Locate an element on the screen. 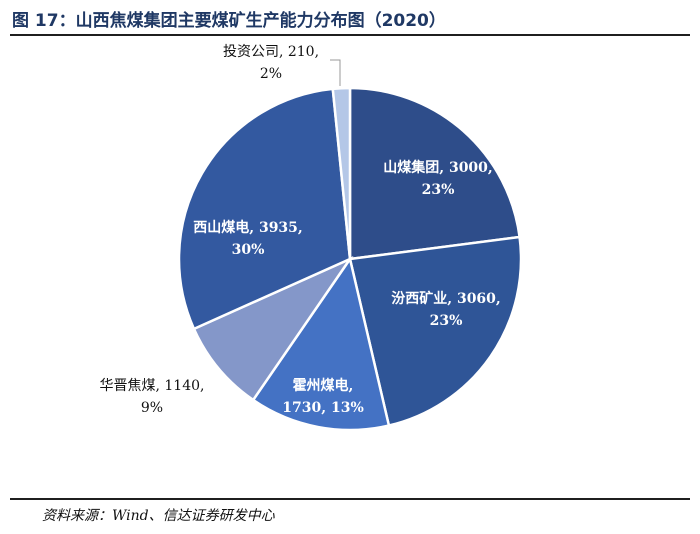 Image resolution: width=700 pixels, height=534 pixels. slice-label-6: 投资公司, 210, 2% is located at coordinates (271, 63).